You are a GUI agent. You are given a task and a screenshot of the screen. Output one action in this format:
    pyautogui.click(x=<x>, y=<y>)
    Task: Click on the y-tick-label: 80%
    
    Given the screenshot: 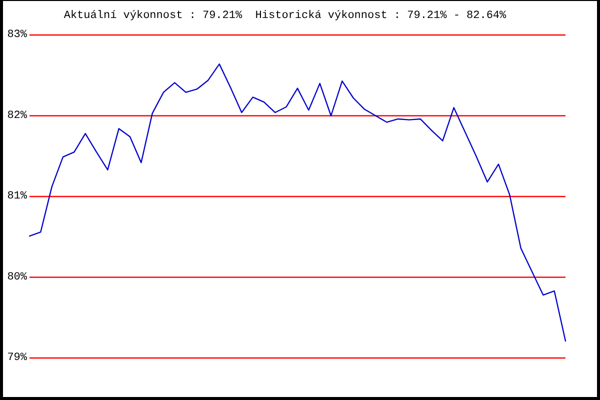 What is the action you would take?
    pyautogui.click(x=17, y=277)
    